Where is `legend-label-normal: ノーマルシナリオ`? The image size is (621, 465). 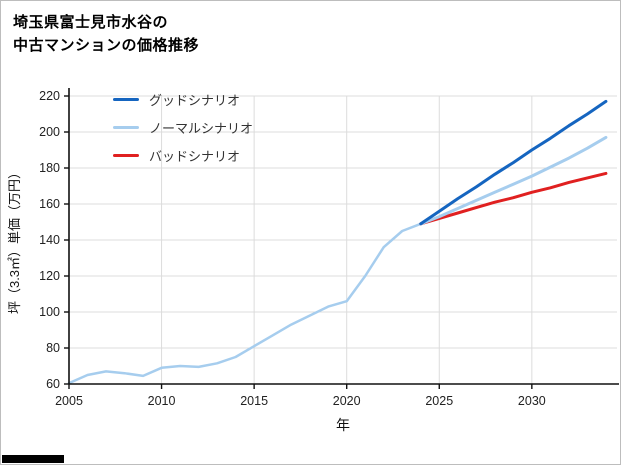 legend-label-normal: ノーマルシナリオ is located at coordinates (201, 128).